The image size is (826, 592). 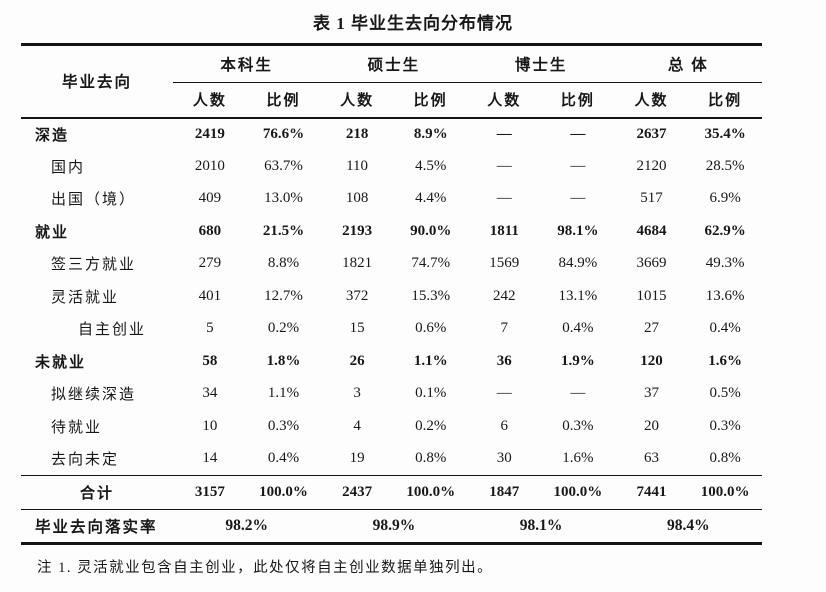 I want to click on cell-value: 36, so click(x=504, y=360).